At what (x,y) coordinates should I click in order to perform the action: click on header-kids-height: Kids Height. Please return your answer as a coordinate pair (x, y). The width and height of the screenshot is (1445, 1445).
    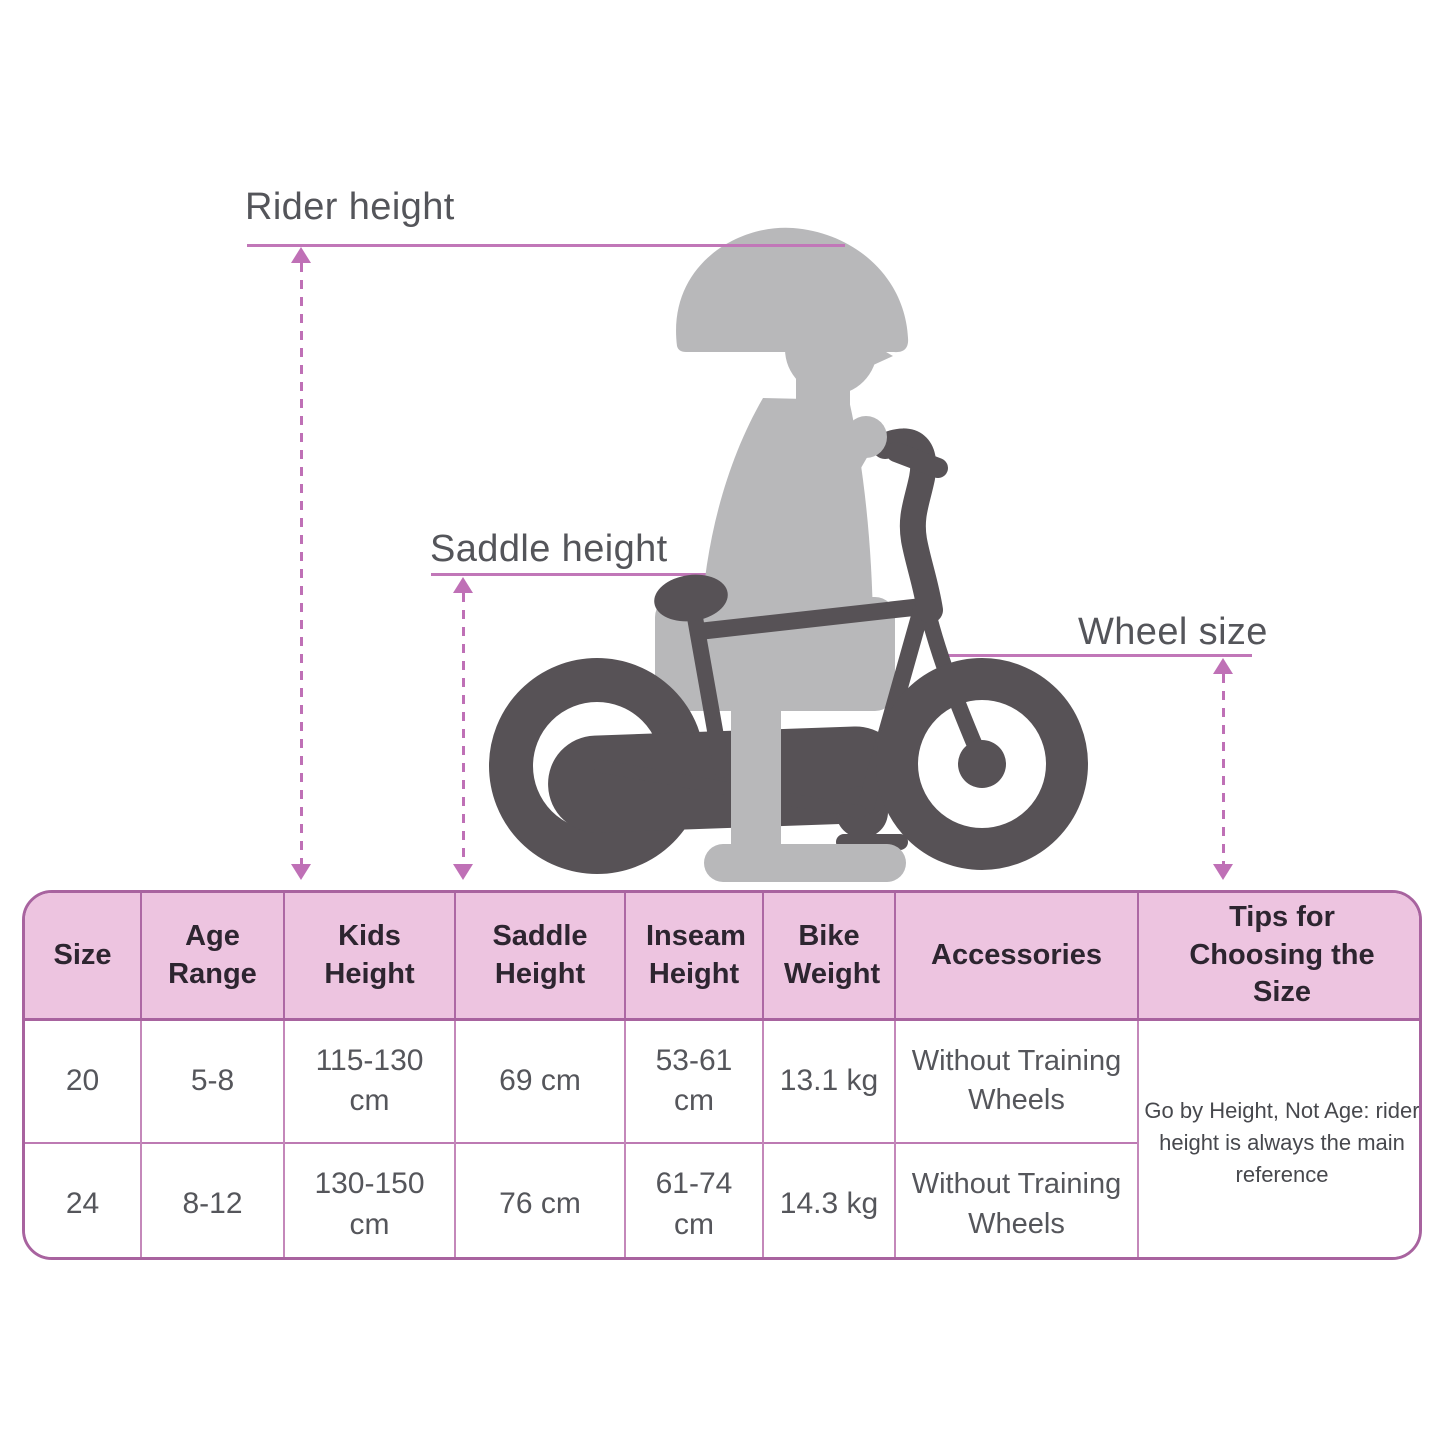
    Looking at the image, I should click on (369, 956).